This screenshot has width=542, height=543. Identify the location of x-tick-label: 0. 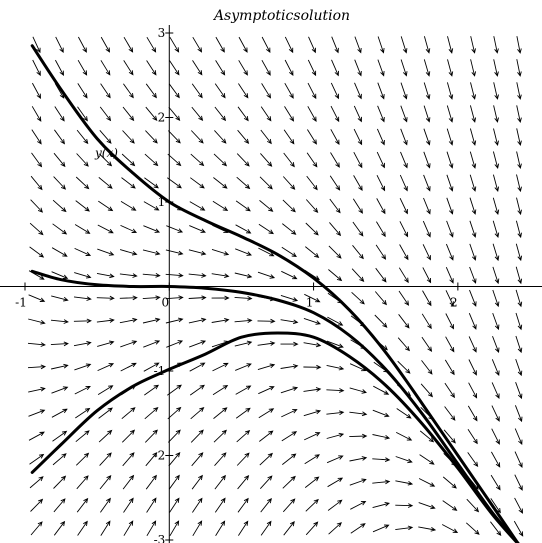
(165, 303).